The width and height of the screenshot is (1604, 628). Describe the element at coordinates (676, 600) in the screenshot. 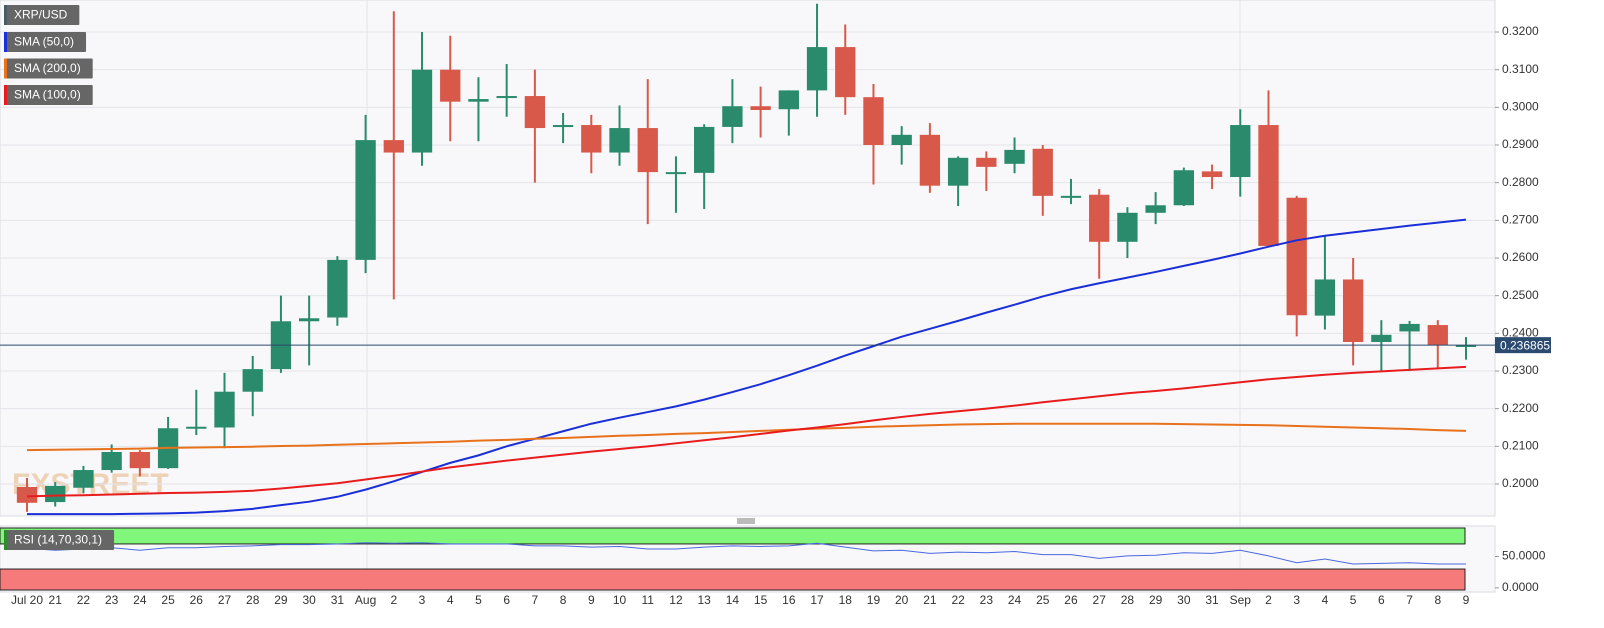

I see `x-tick-label: 12` at that location.